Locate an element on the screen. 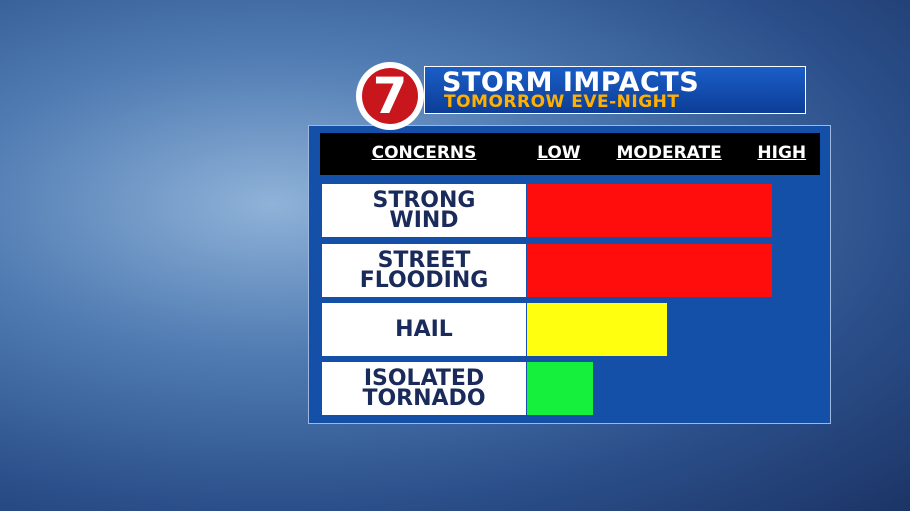 Image resolution: width=910 pixels, height=511 pixels. row-label-text: ISOLATED TORNADO is located at coordinates (424, 388).